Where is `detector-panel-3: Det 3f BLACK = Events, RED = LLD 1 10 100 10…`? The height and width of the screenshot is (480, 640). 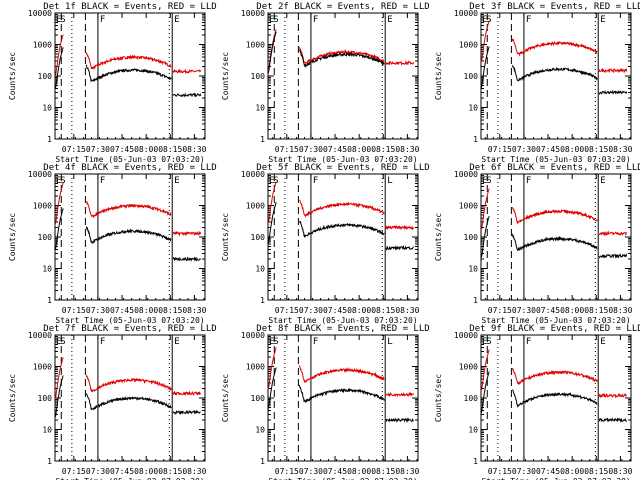
detector-panel-3: Det 3f BLACK = Events, RED = LLD 1 10 100 10… is located at coordinates (537, 83).